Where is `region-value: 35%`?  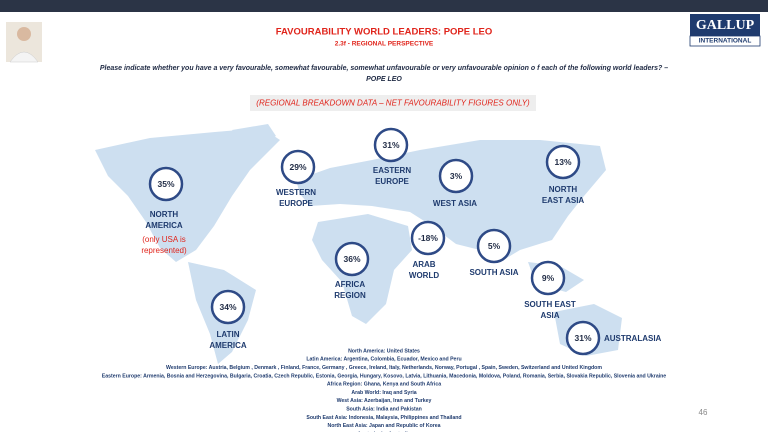
region-value: 35% is located at coordinates (165, 184).